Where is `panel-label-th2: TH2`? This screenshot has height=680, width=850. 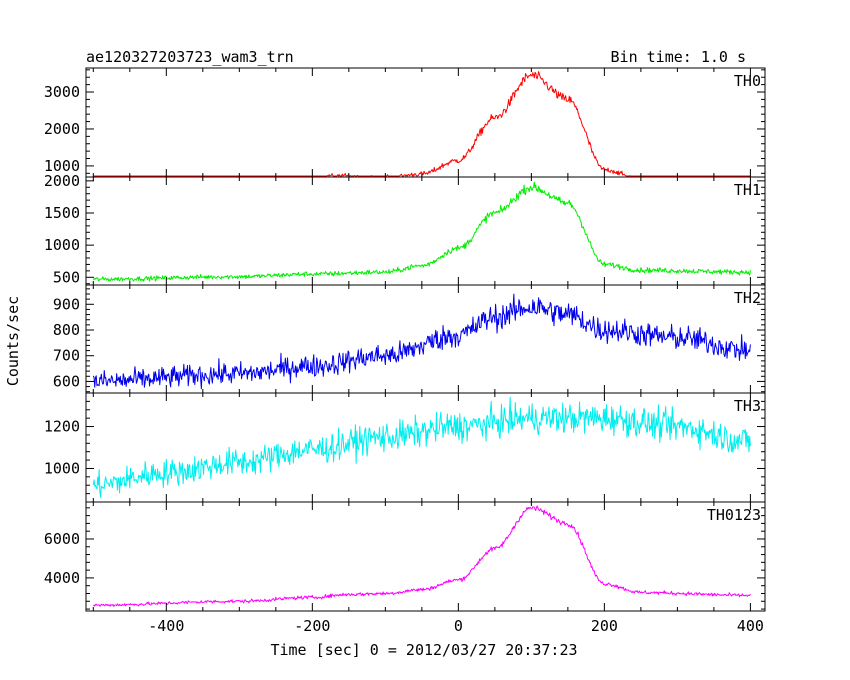 panel-label-th2: TH2 is located at coordinates (747, 298).